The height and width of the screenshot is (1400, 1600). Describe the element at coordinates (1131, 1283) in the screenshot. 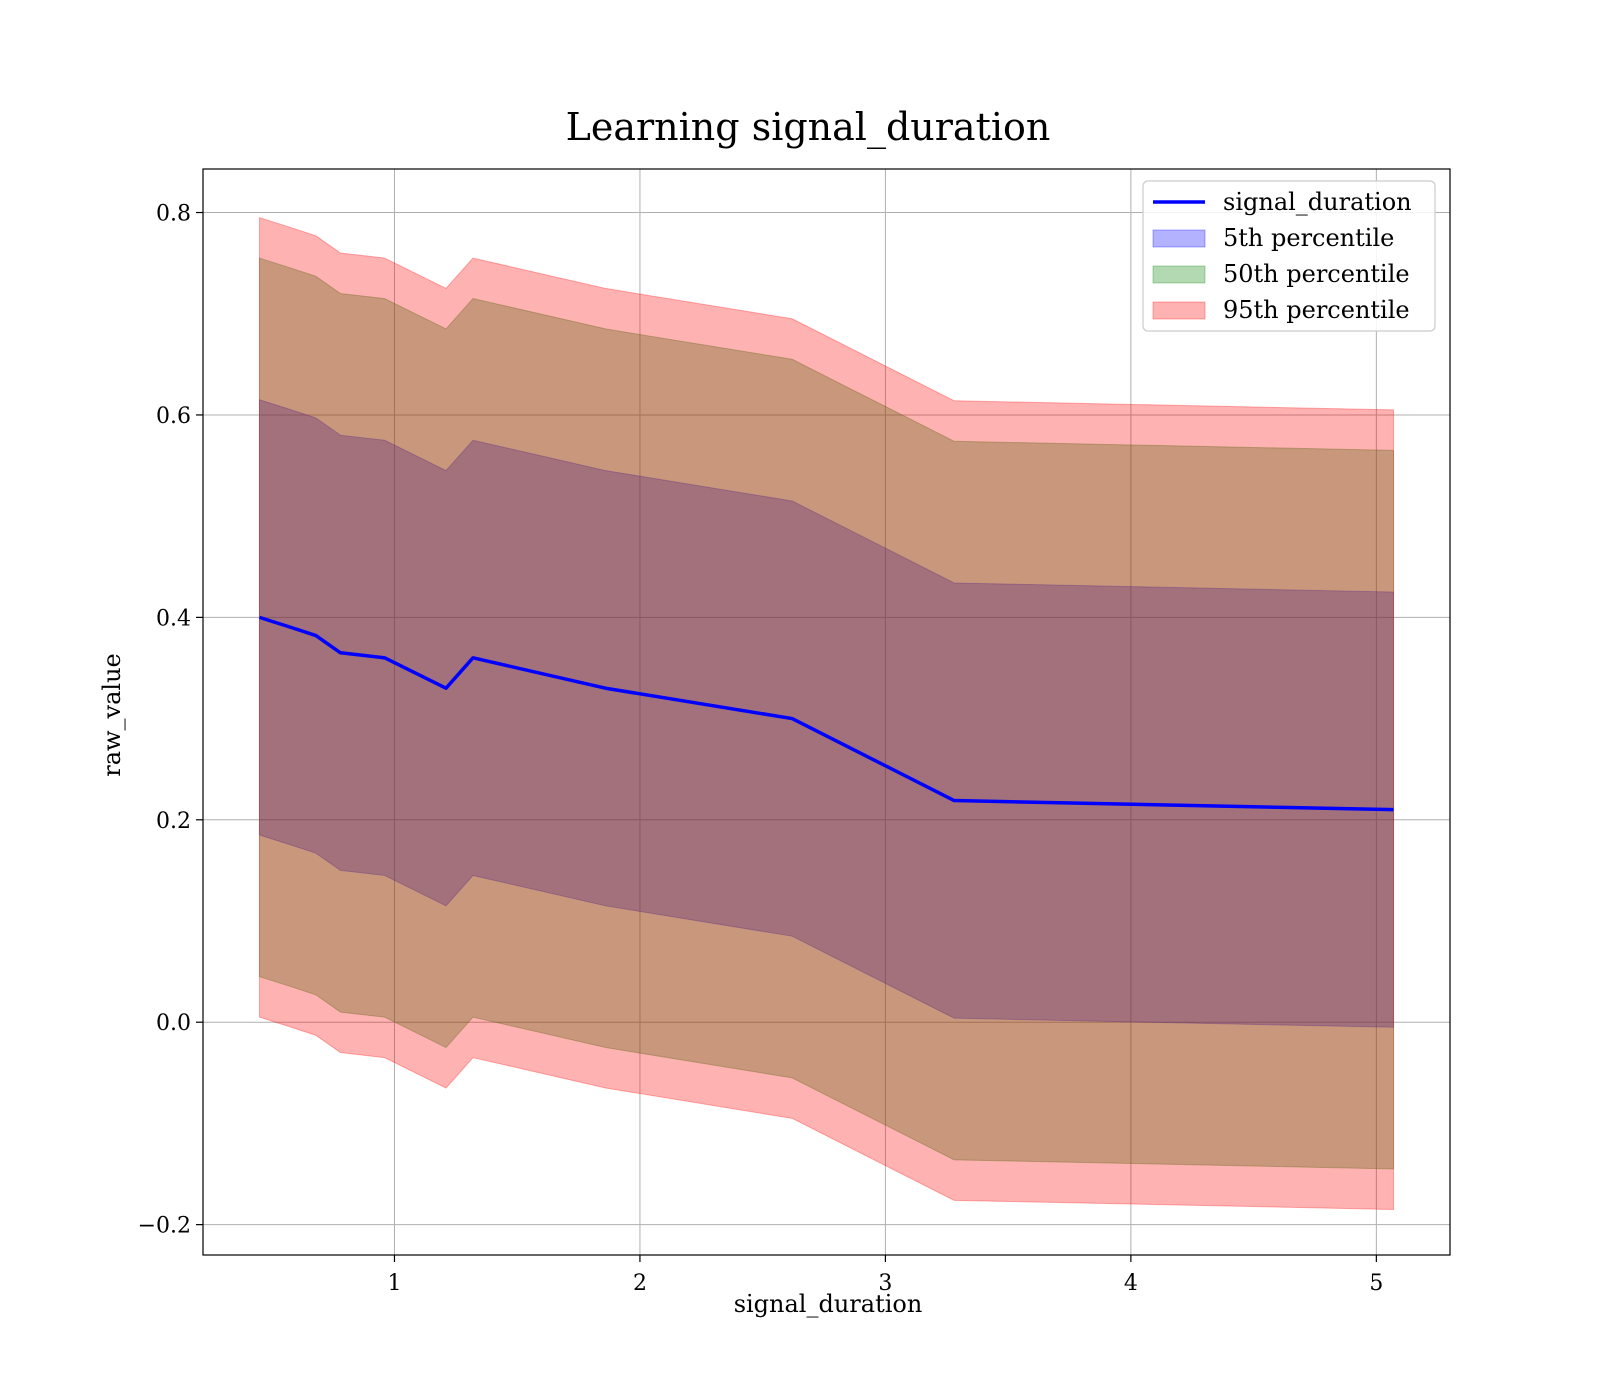

I see `x-tick-label: 4` at that location.